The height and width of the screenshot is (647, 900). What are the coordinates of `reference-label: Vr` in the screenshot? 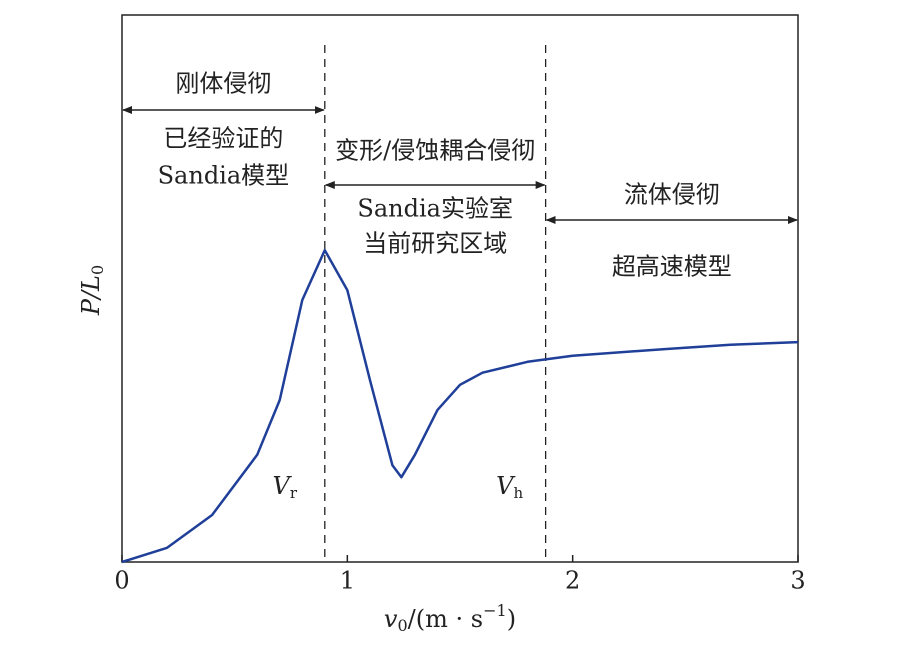 It's located at (285, 487).